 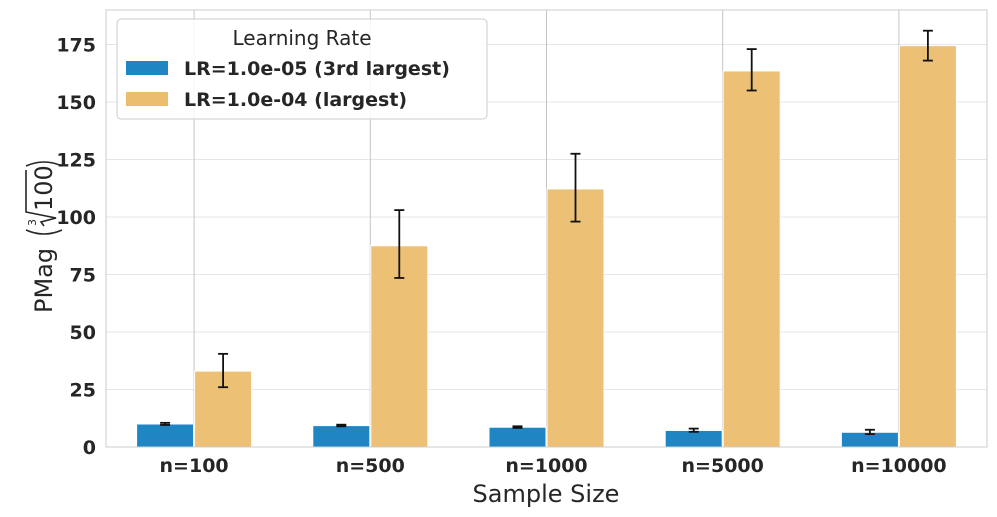 I want to click on y-axis-label-bracket-left, so click(x=44, y=232).